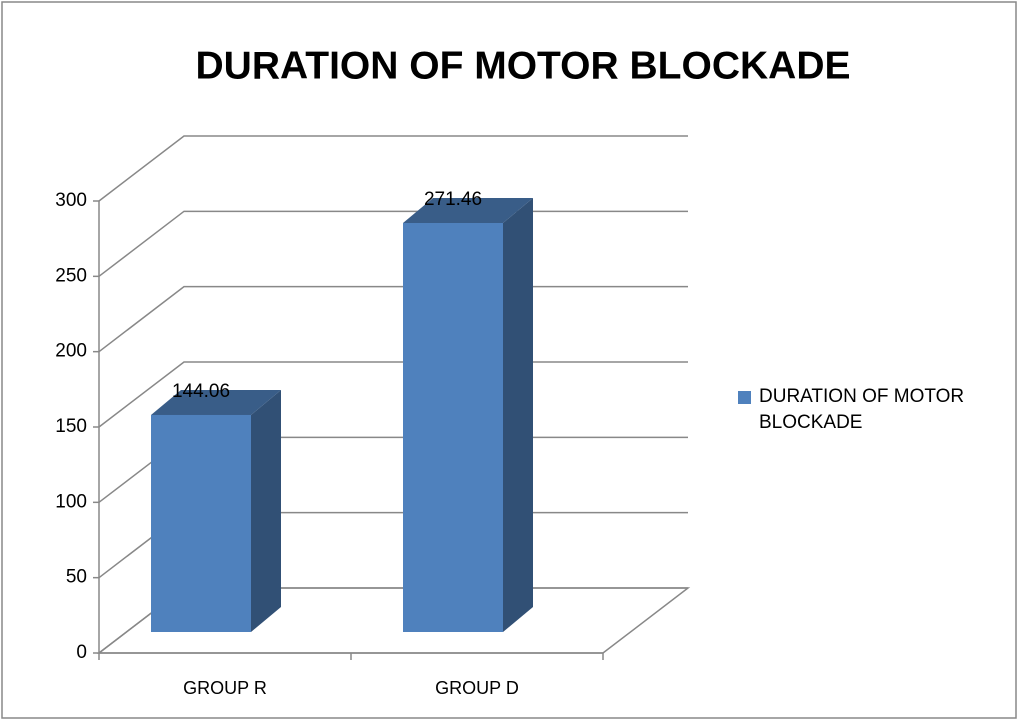 This screenshot has height=721, width=1019. I want to click on chart-title: DURATION OF MOTOR BLOCKADE, so click(522, 65).